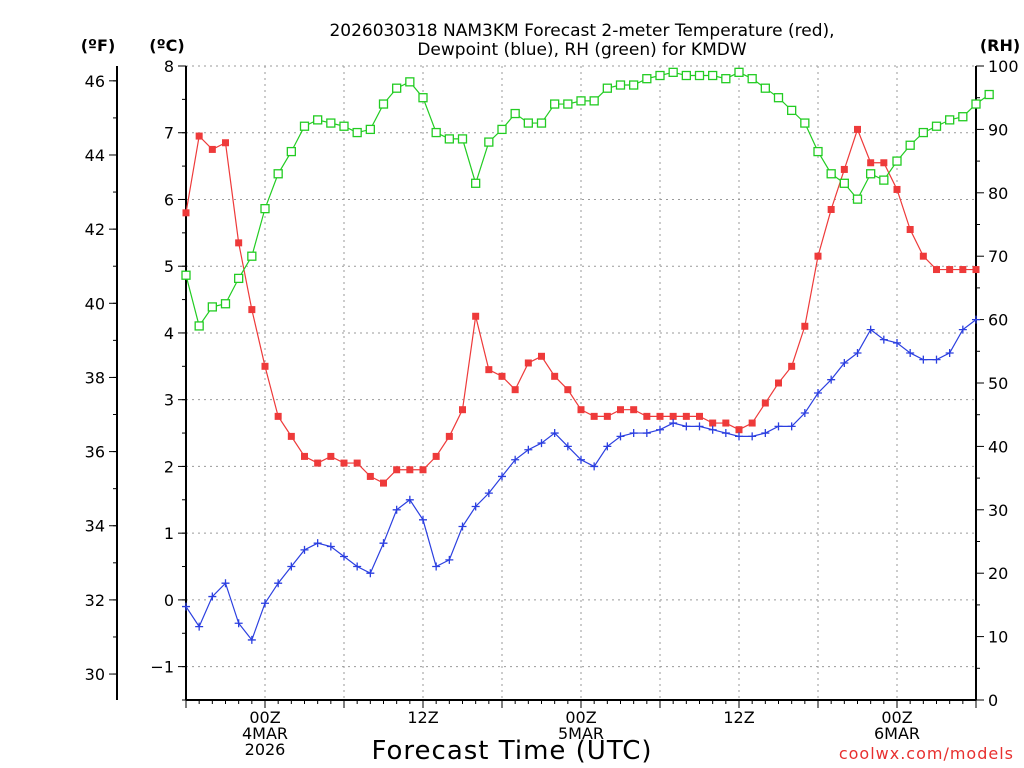 This screenshot has width=1024, height=768. What do you see at coordinates (169, 400) in the screenshot?
I see `celsius-tick-label: 3` at bounding box center [169, 400].